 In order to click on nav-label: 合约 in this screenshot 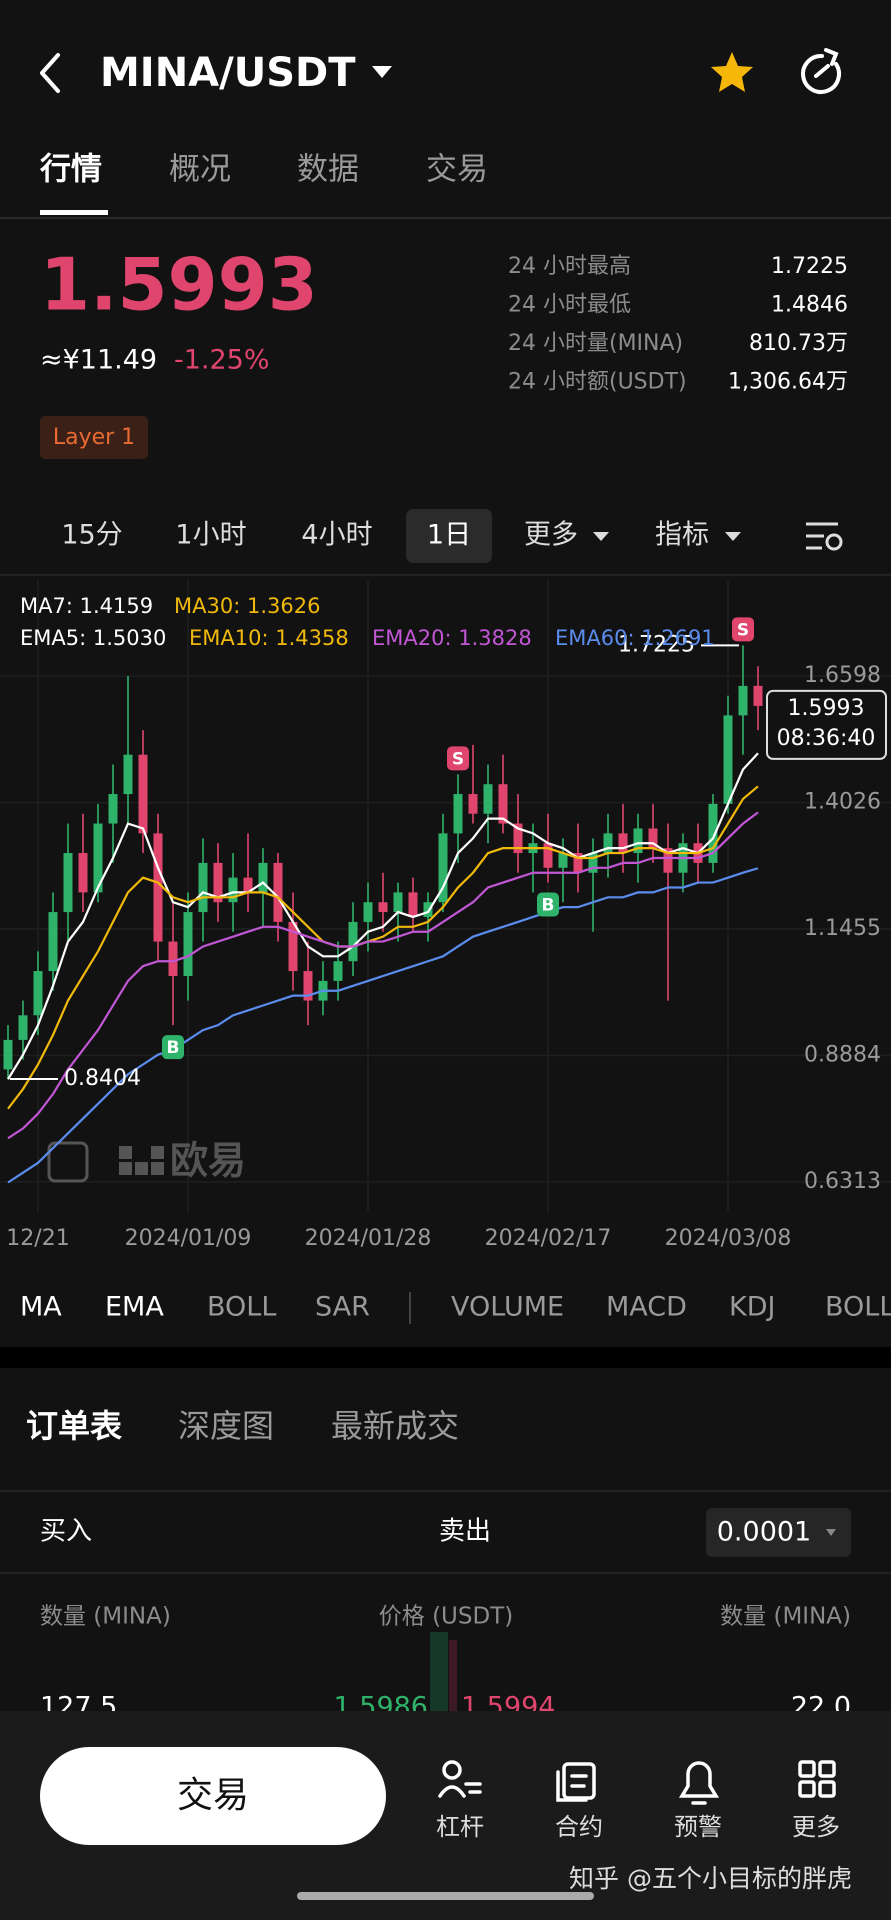, I will do `click(579, 1827)`.